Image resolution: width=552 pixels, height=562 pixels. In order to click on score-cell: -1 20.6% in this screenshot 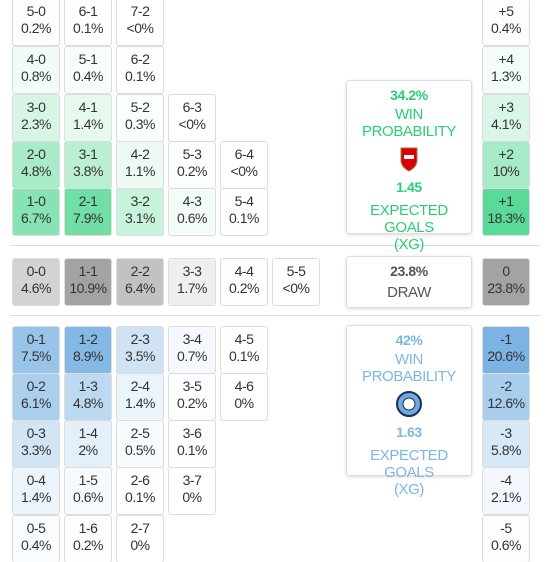, I will do `click(506, 350)`.